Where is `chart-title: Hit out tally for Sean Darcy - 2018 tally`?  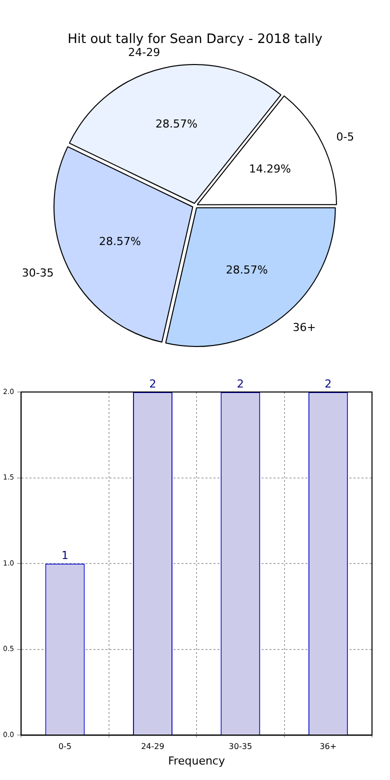 chart-title: Hit out tally for Sean Darcy - 2018 tally is located at coordinates (195, 40).